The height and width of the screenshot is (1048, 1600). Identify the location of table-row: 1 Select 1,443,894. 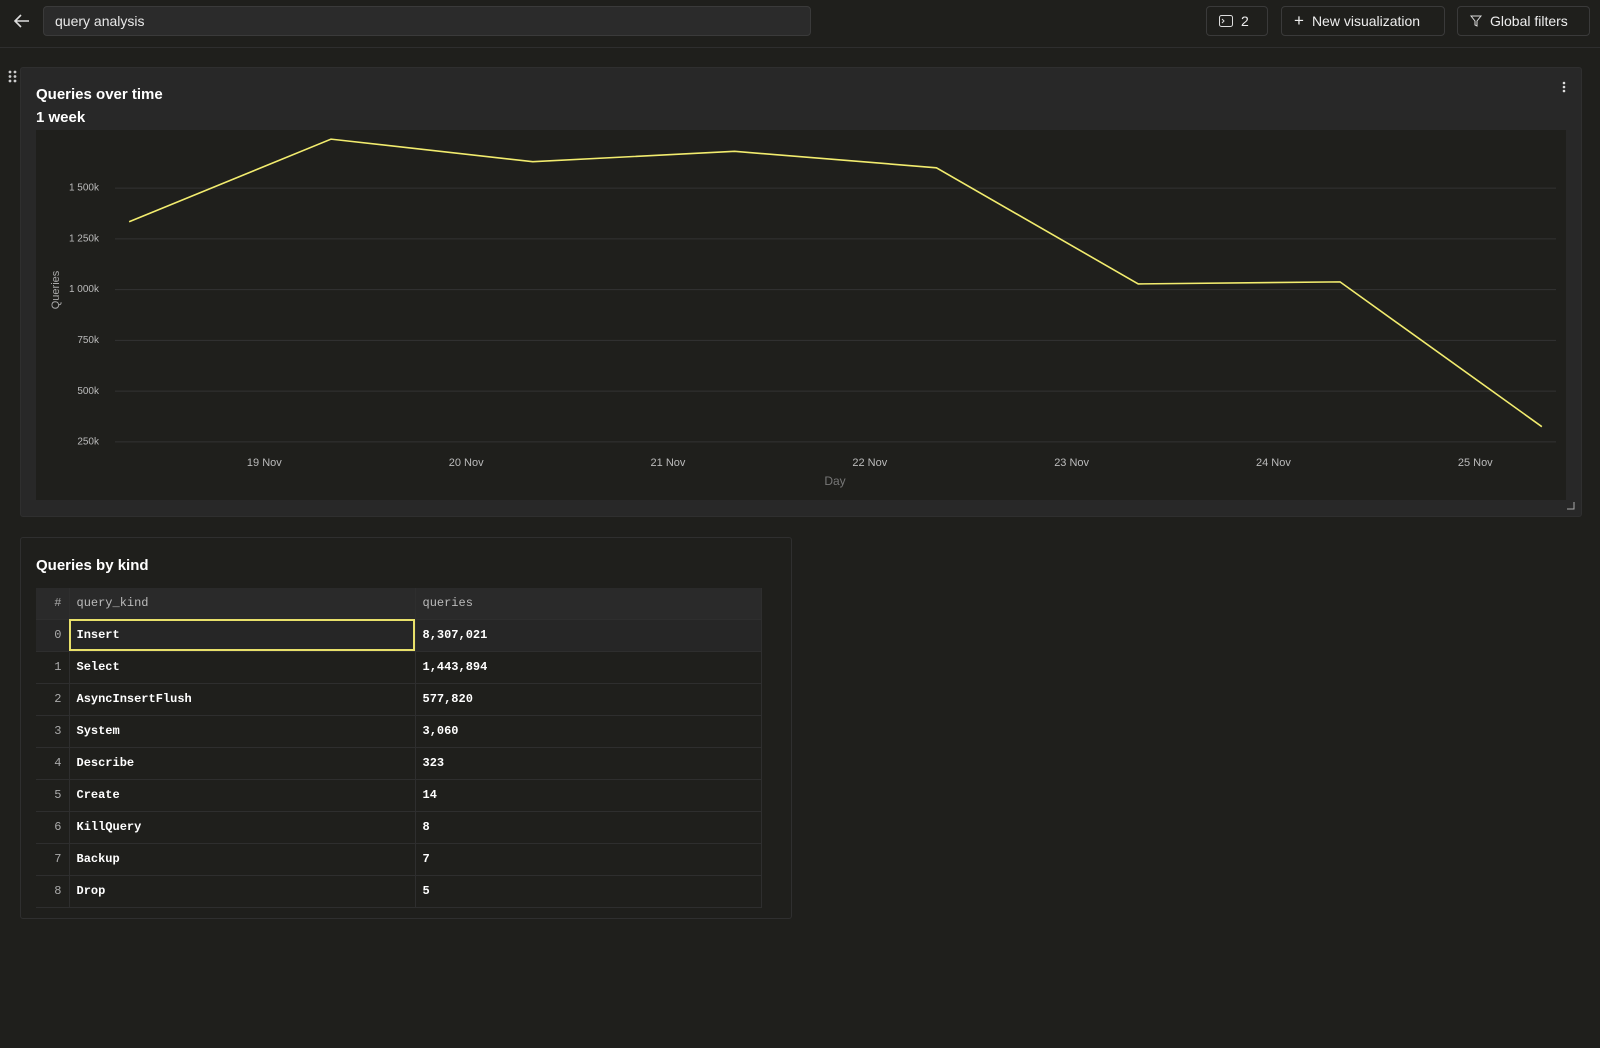
(399, 667).